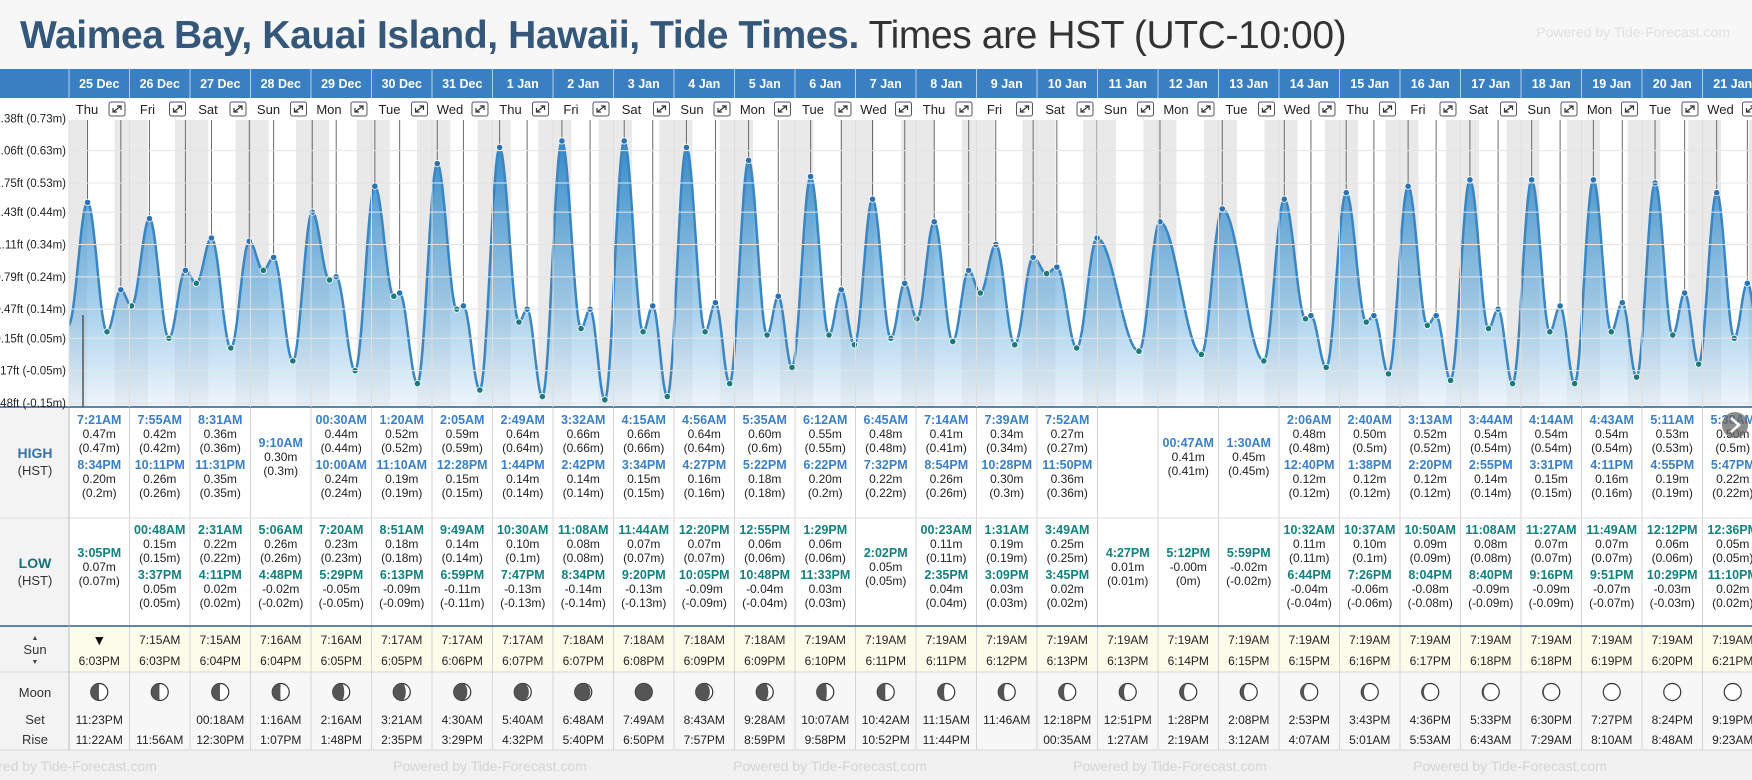  Describe the element at coordinates (885, 493) in the screenshot. I see `high-tide-height-metric: (0.22m)` at that location.